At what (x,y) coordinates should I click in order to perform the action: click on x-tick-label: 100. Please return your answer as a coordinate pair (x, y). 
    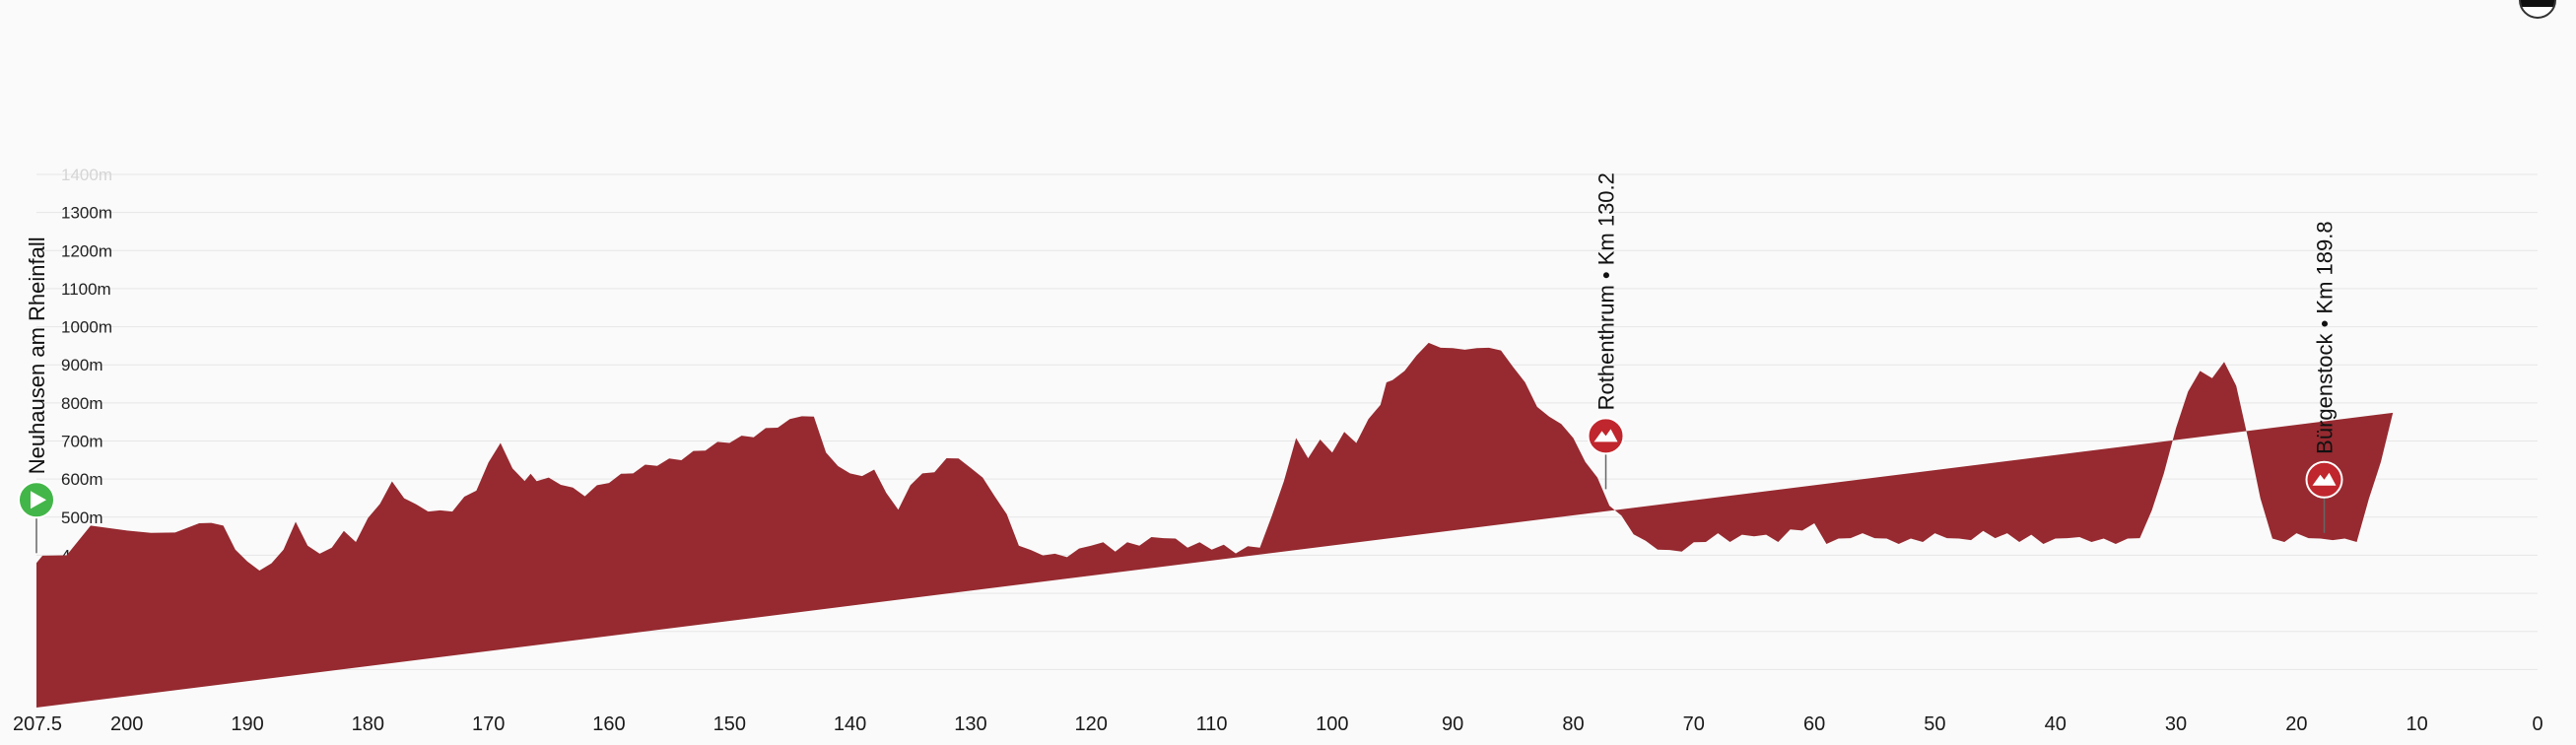
    Looking at the image, I should click on (1332, 724).